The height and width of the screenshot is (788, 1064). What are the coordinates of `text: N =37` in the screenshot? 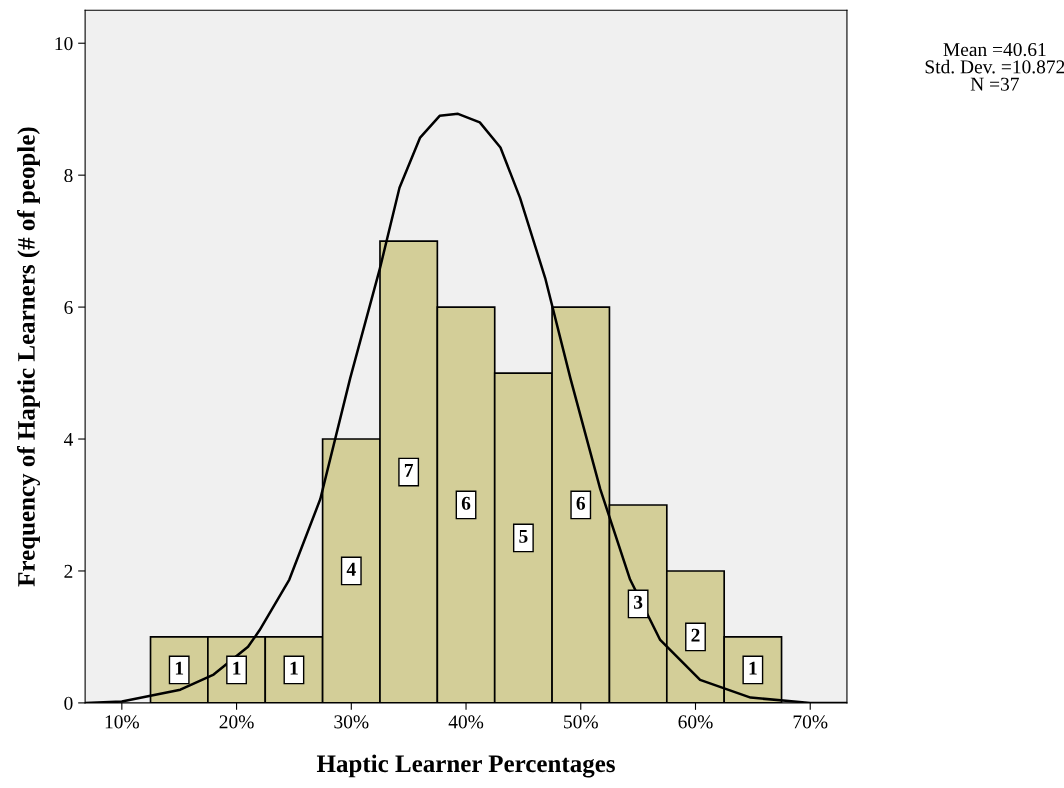 It's located at (994, 84).